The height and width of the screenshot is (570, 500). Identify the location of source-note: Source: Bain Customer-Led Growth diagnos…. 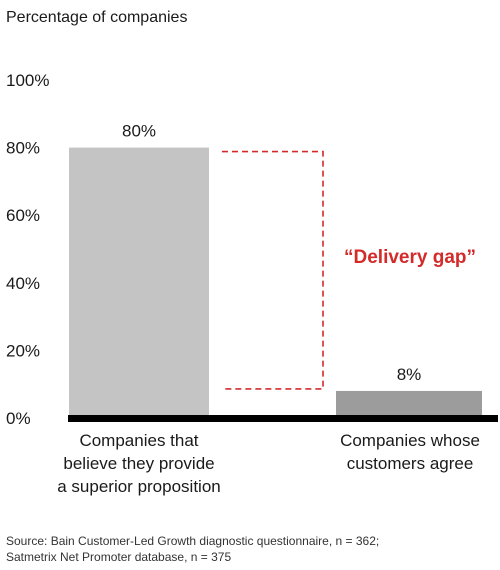
(192, 541).